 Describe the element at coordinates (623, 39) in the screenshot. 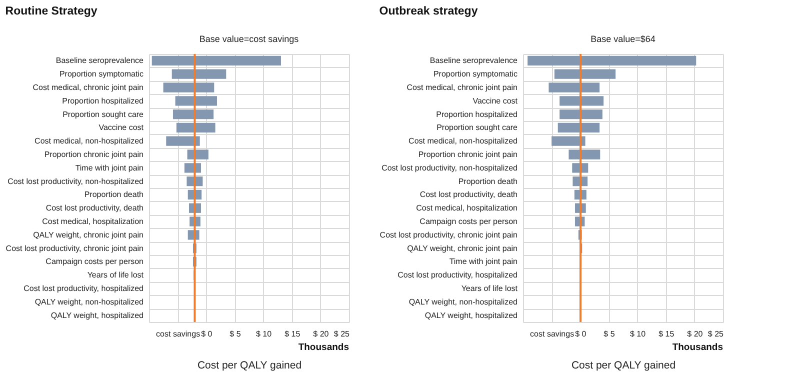

I see `chart-subtitle: Base value=$64` at that location.